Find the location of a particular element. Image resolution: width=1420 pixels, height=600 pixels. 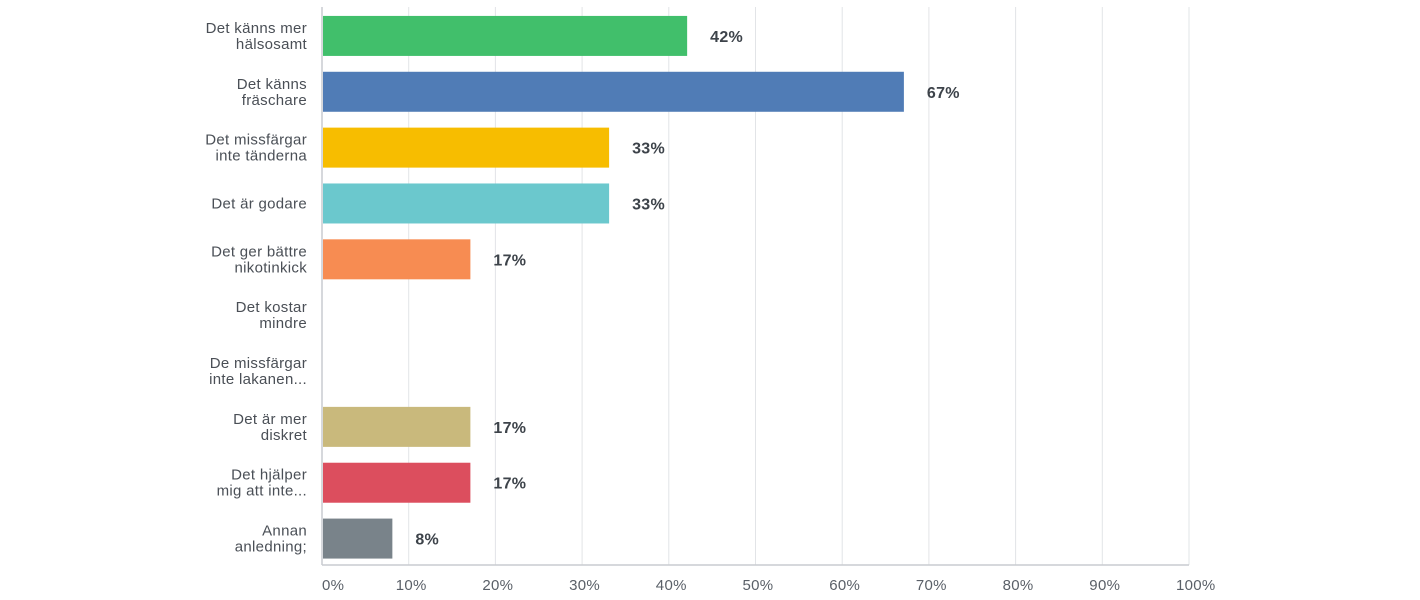

bar-value-label: 42% is located at coordinates (726, 37).